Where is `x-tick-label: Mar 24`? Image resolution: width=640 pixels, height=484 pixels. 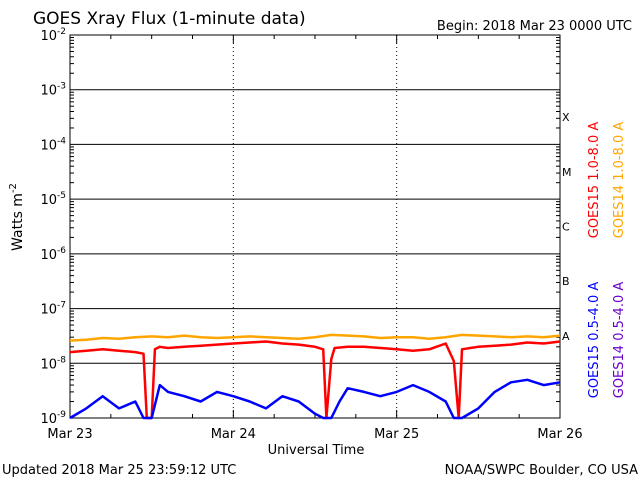
x-tick-label: Mar 24 is located at coordinates (233, 434).